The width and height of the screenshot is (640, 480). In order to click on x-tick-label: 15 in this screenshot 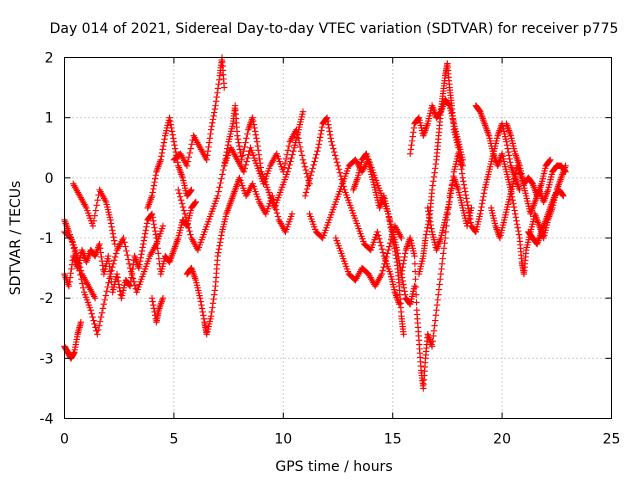, I will do `click(393, 440)`.